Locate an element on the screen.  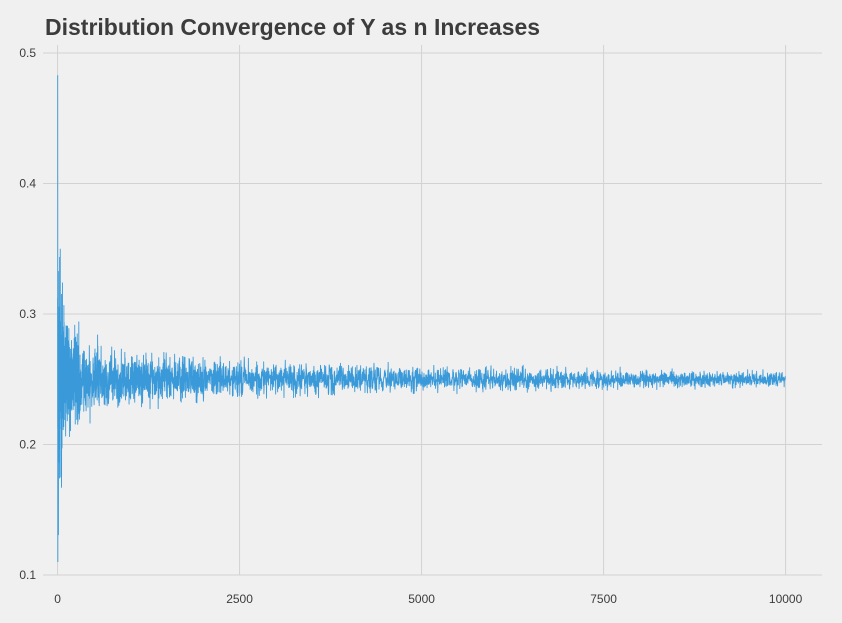
x-tick-label: 10000 is located at coordinates (786, 599).